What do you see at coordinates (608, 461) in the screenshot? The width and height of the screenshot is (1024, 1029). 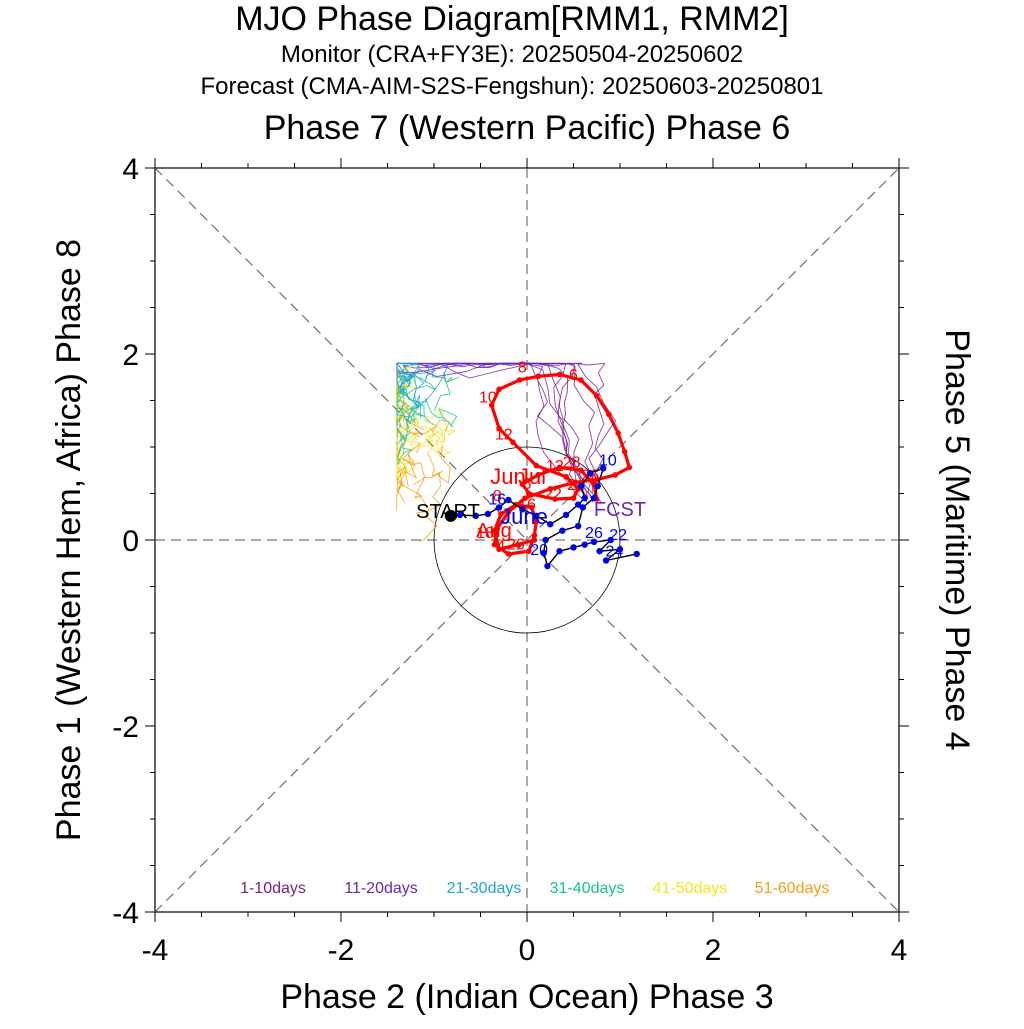 I see `monitor-day-label: 10` at bounding box center [608, 461].